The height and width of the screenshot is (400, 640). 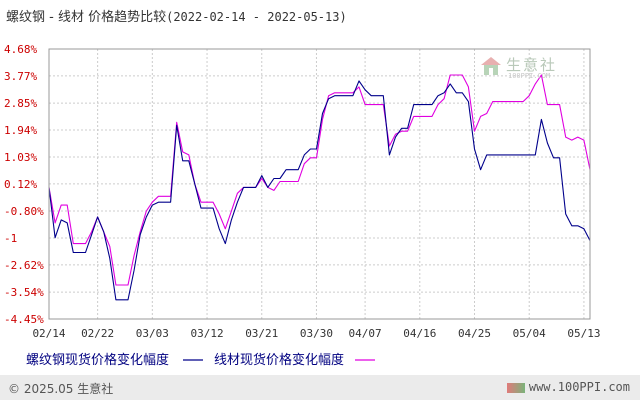 What do you see at coordinates (10, 238) in the screenshot?
I see `y-tick-label: -1` at bounding box center [10, 238].